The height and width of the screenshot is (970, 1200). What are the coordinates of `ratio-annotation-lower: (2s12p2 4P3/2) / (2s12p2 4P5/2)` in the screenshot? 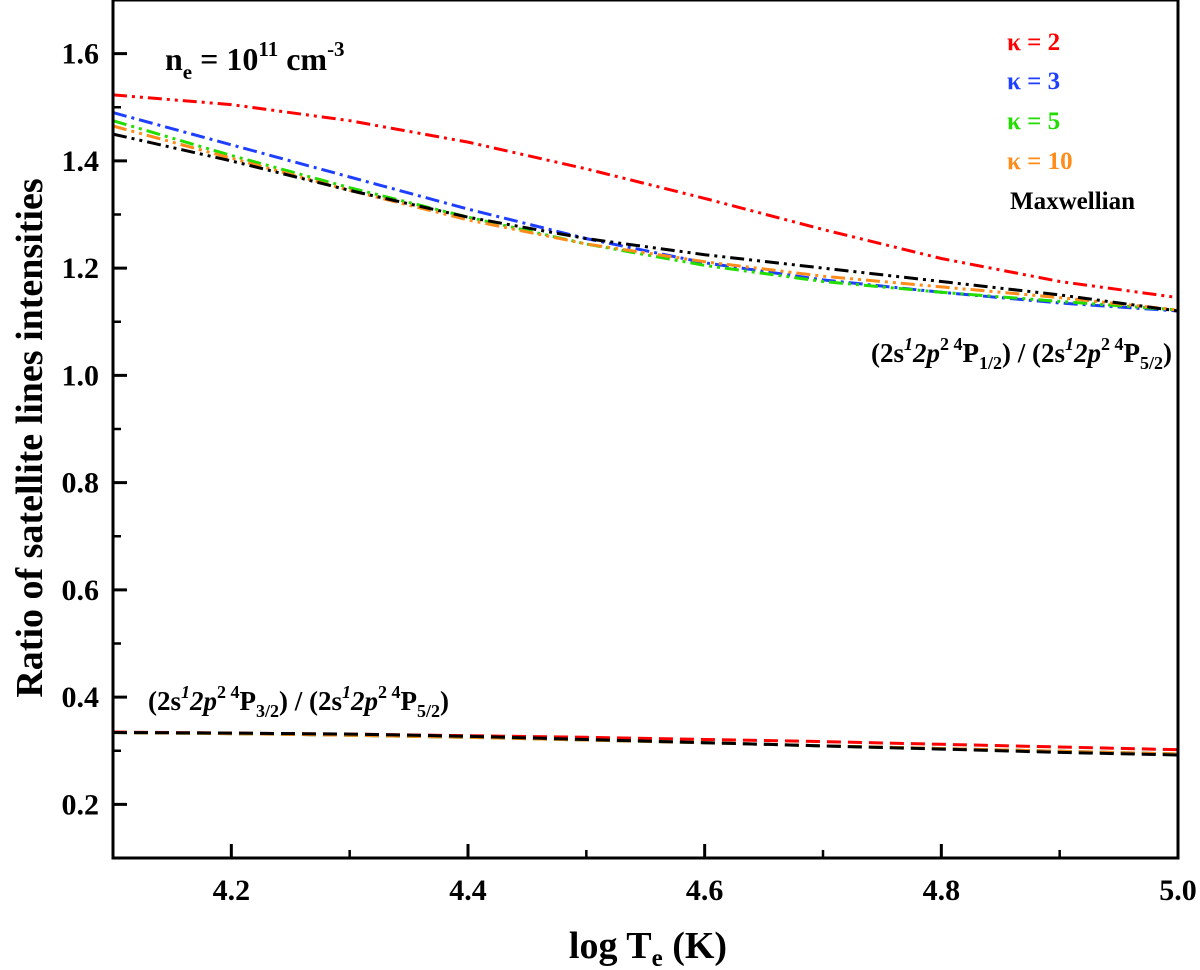 It's located at (298, 701).